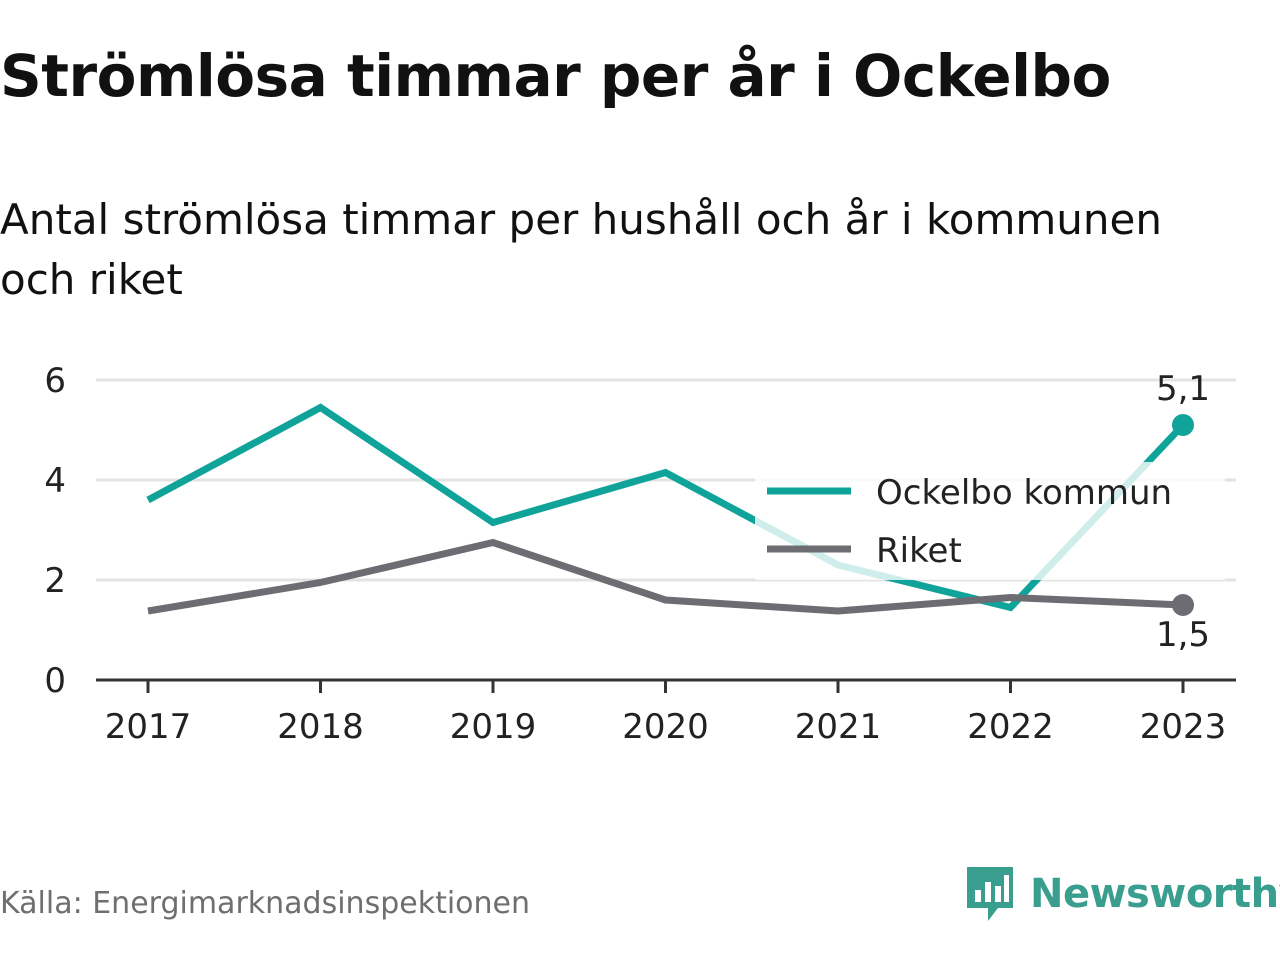  What do you see at coordinates (665, 727) in the screenshot?
I see `x-tick-label: 2020` at bounding box center [665, 727].